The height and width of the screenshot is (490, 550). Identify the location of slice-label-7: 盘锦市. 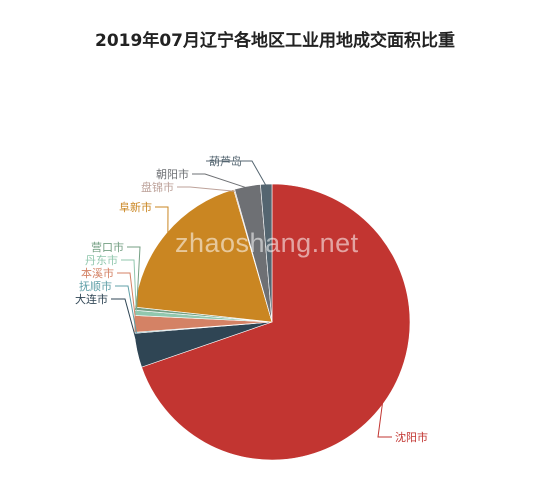
(157, 187).